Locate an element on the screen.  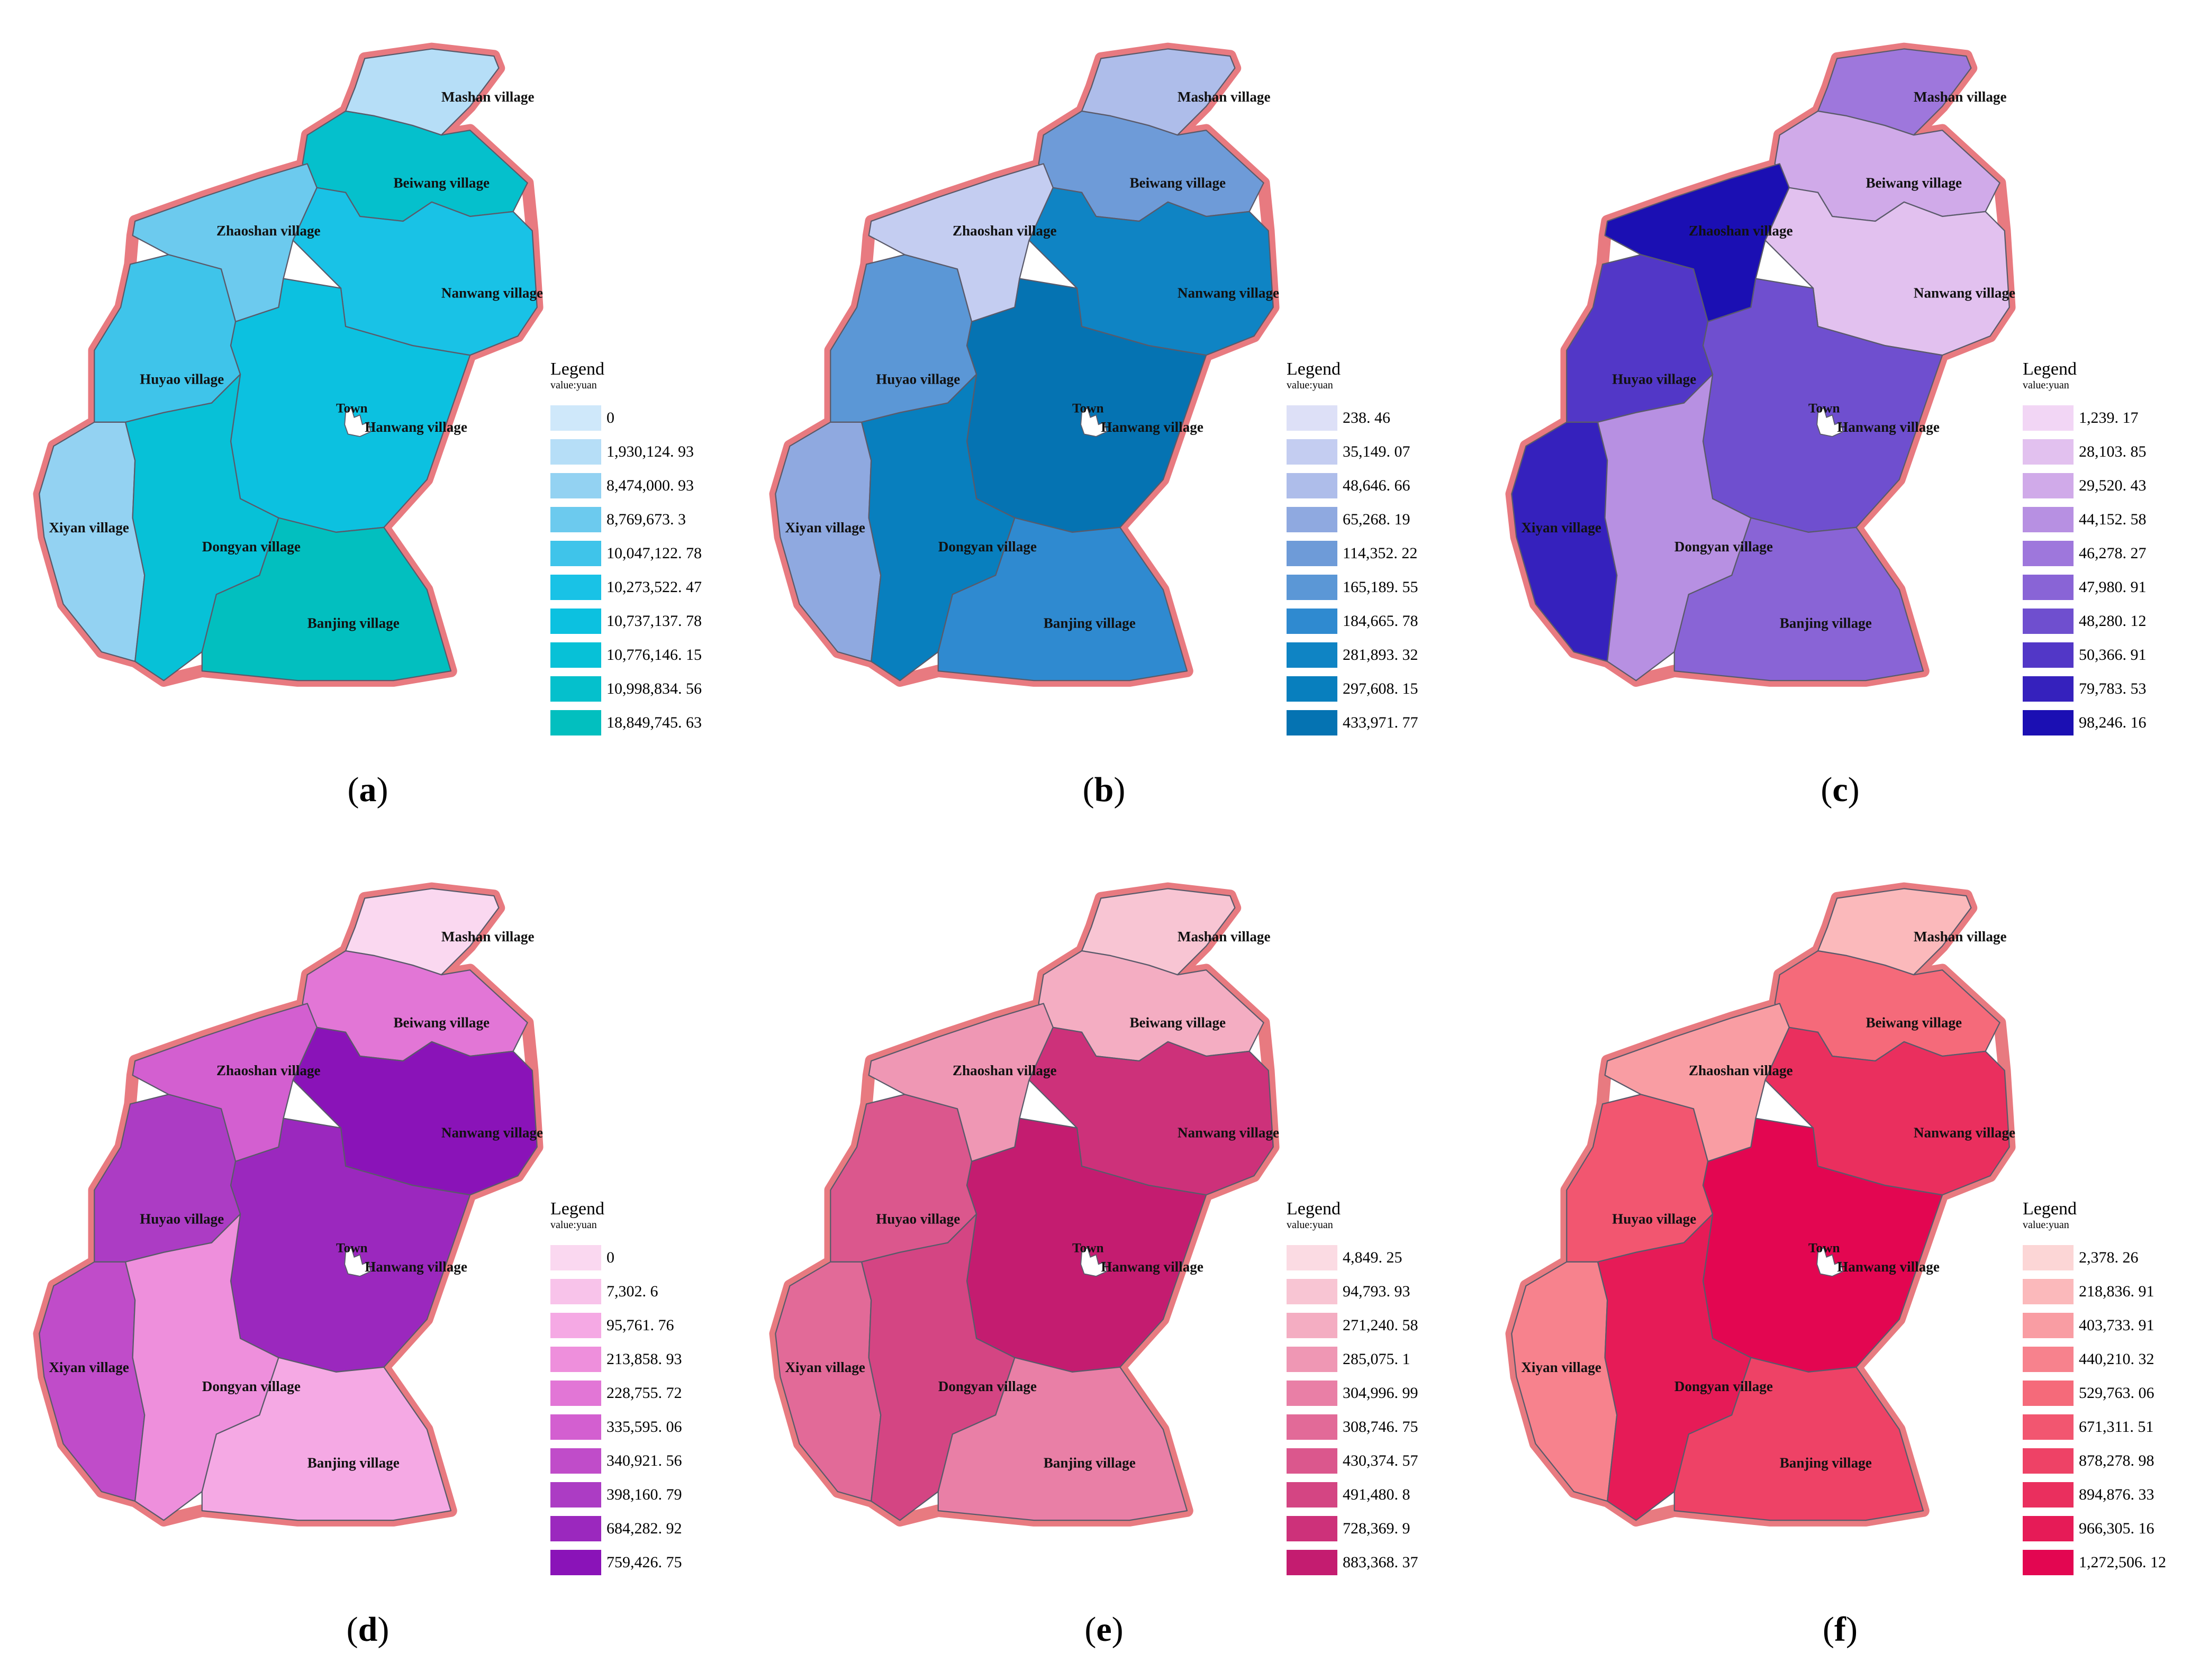
legend-item: 529,763. 06 is located at coordinates (2094, 1393).